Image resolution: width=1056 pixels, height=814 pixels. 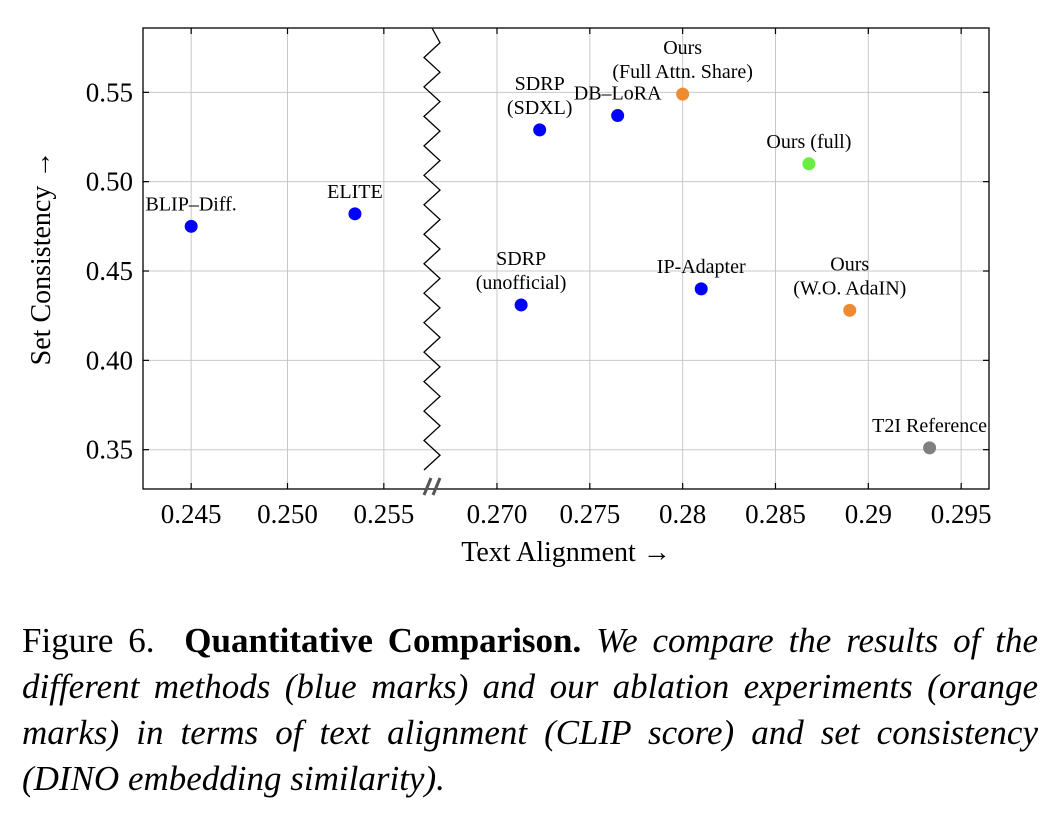 What do you see at coordinates (109, 450) in the screenshot?
I see `y-tick-label: 0.35` at bounding box center [109, 450].